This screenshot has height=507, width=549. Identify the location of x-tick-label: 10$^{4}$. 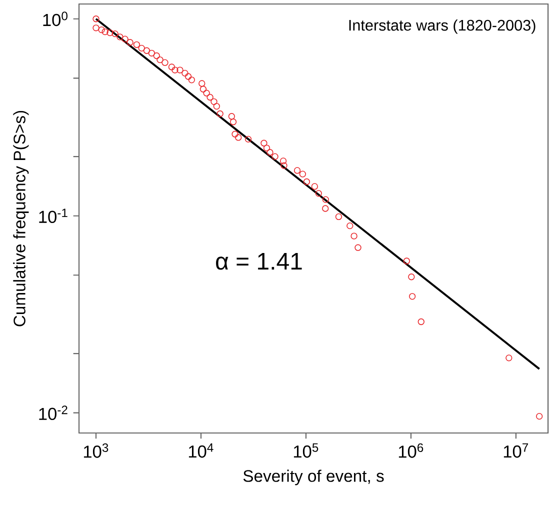
(201, 450).